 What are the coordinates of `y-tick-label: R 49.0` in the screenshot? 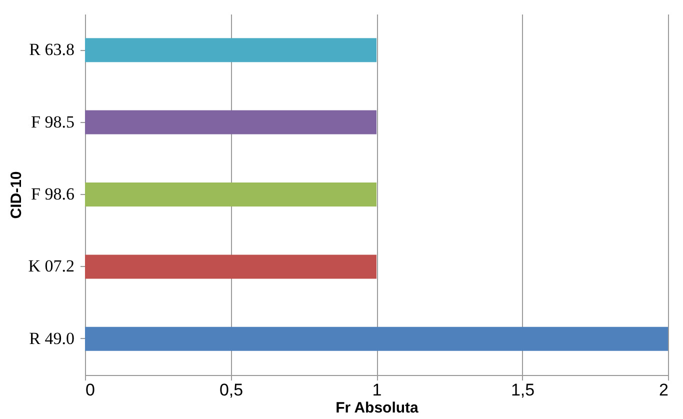 It's located at (51, 338).